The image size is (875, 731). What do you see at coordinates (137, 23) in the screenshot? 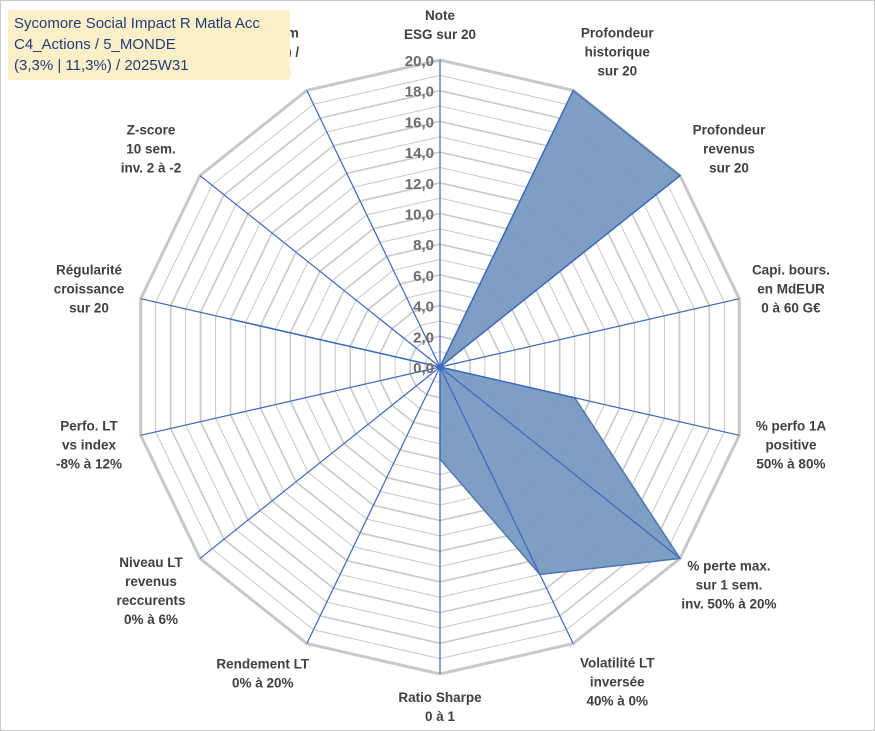
I see `chart-title-line-1: Sycomore Social Impact R Matla Acc` at bounding box center [137, 23].